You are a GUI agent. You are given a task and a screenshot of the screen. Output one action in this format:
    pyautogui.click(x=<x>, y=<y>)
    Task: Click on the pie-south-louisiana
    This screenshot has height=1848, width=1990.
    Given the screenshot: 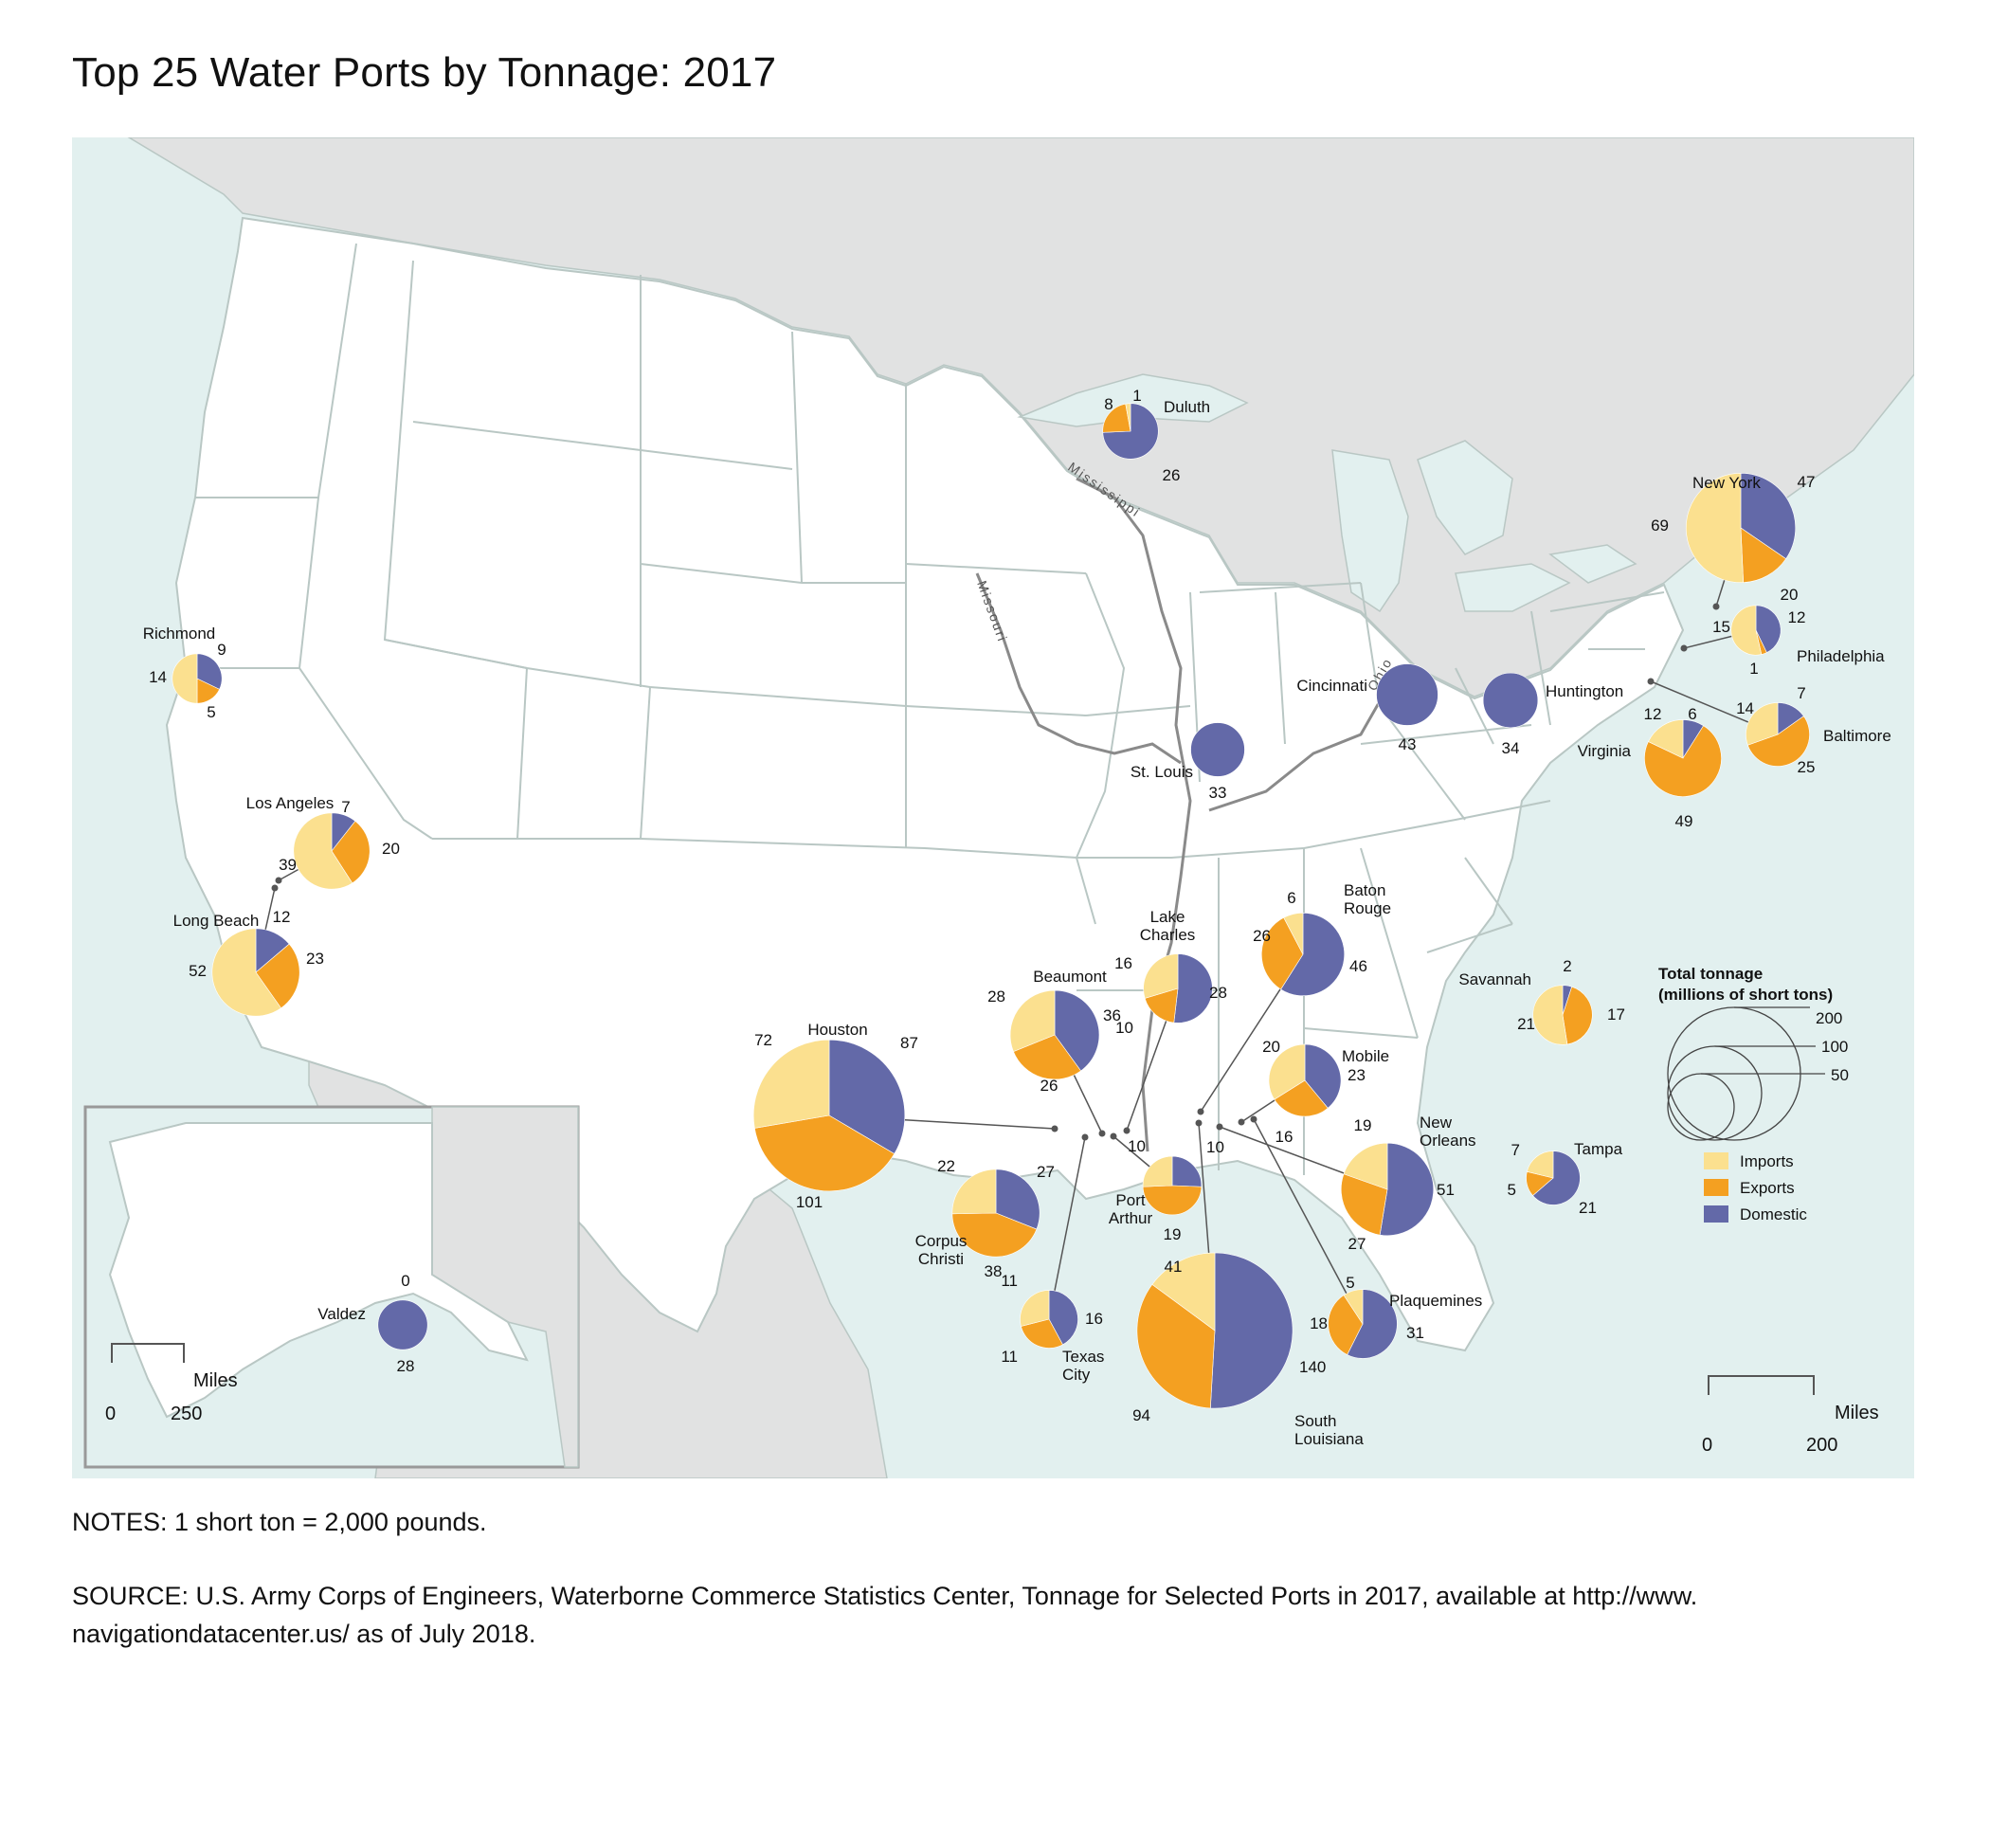 What is the action you would take?
    pyautogui.click(x=1215, y=1330)
    